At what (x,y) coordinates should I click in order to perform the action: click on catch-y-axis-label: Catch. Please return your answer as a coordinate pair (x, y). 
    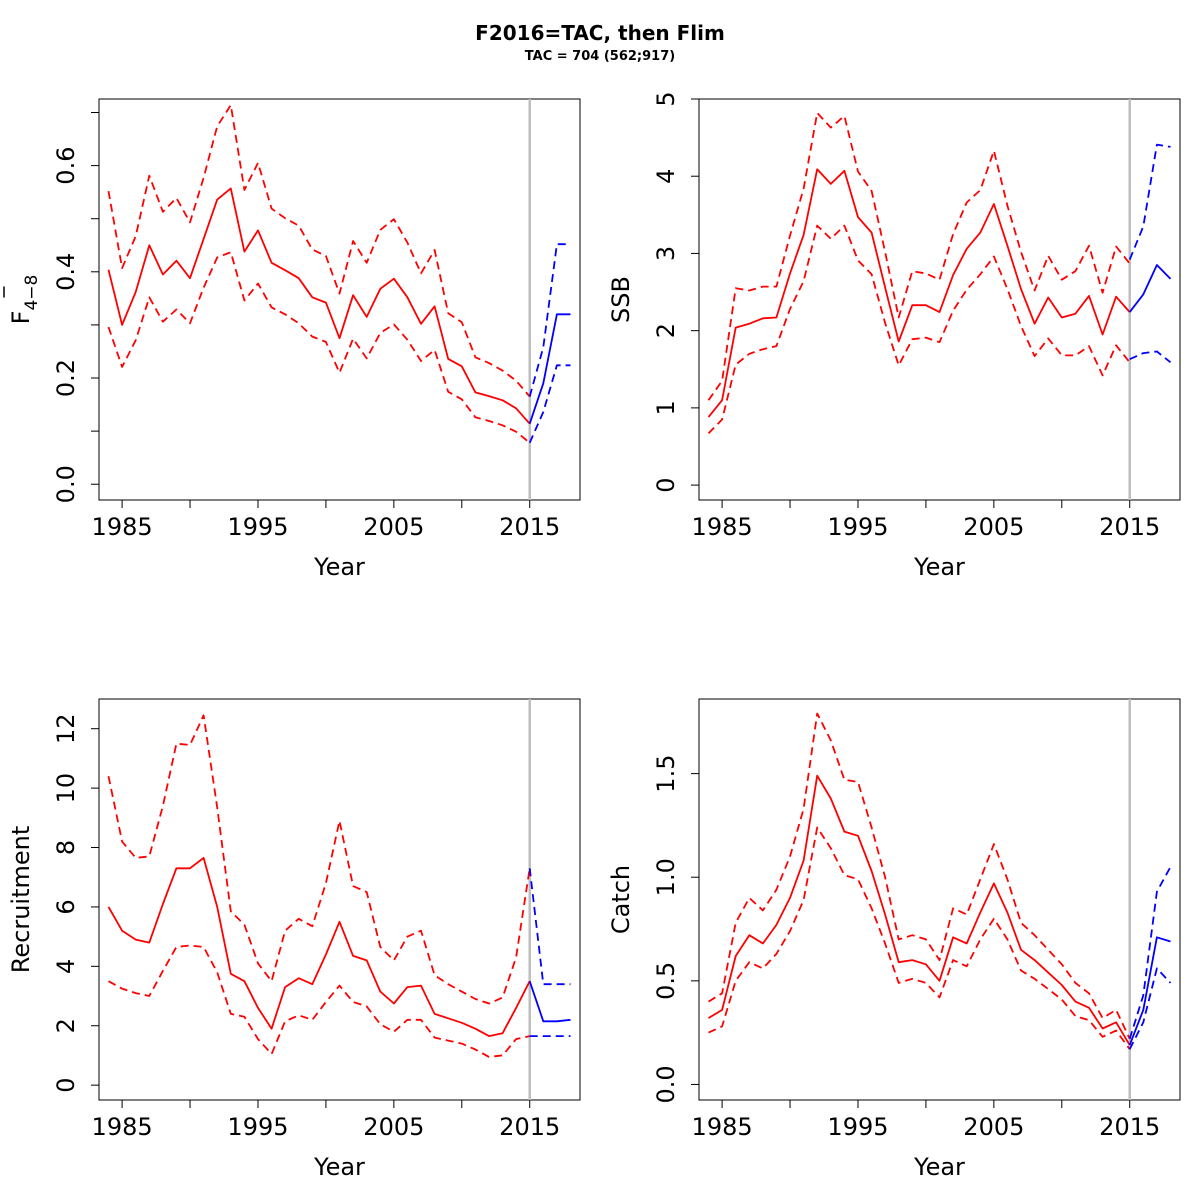
    Looking at the image, I should click on (621, 899).